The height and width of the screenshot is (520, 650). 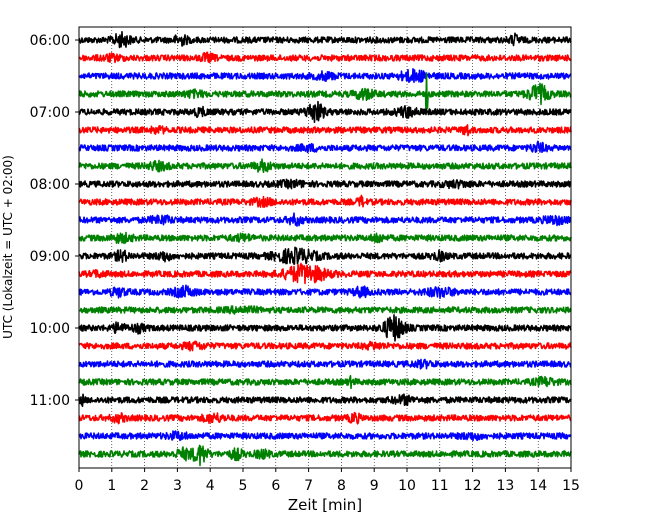 I want to click on x-tick-label: 7, so click(x=308, y=486).